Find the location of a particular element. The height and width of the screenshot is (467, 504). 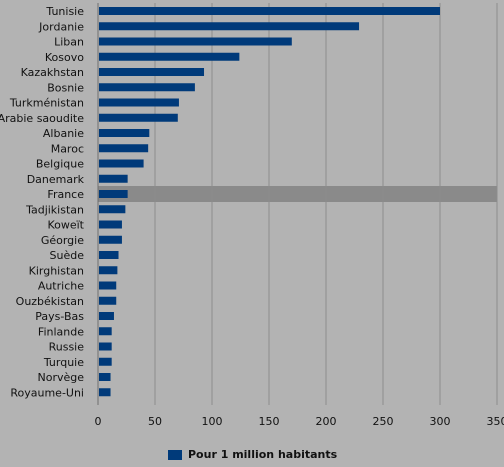

y-tick-label: Russie is located at coordinates (67, 347).